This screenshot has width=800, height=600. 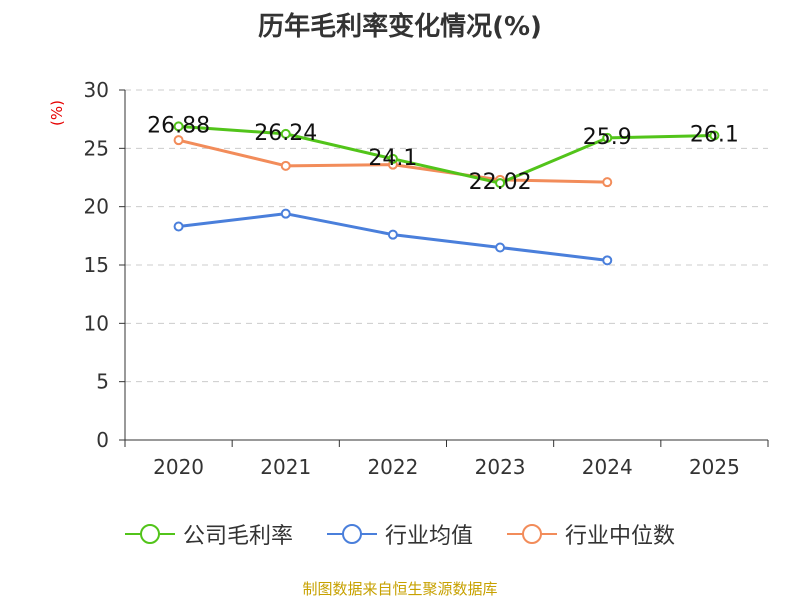 What do you see at coordinates (714, 467) in the screenshot?
I see `x-tick-label: 2025` at bounding box center [714, 467].